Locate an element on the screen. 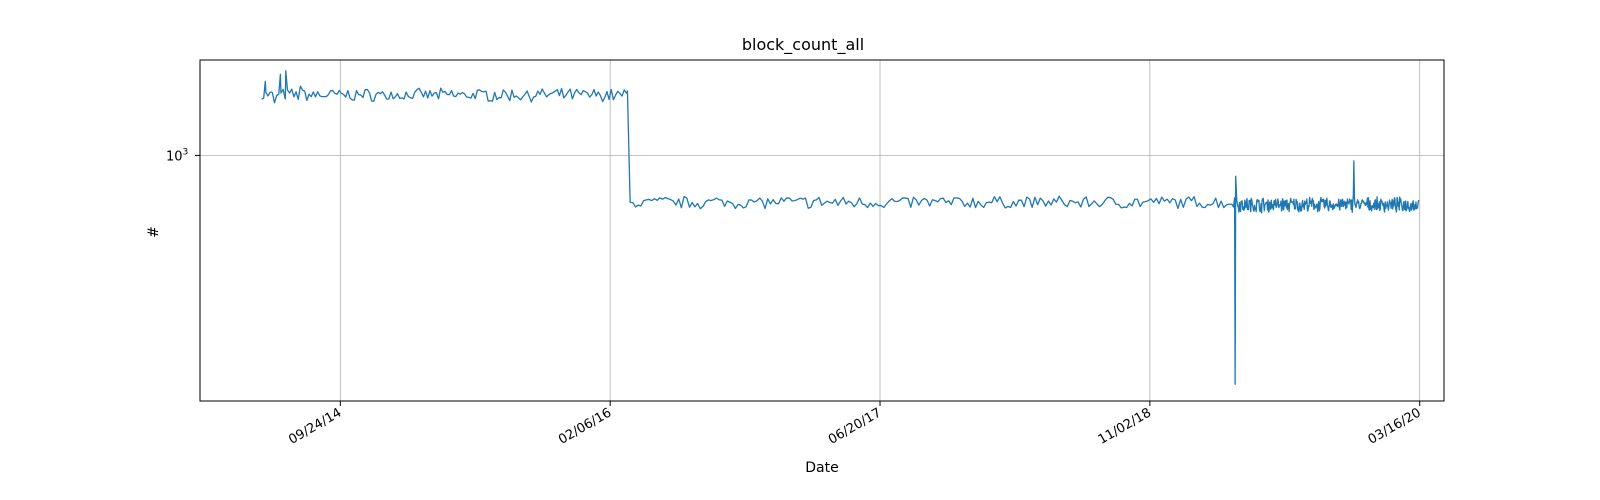 This screenshot has width=1600, height=500. y-axis-label: # is located at coordinates (154, 232).